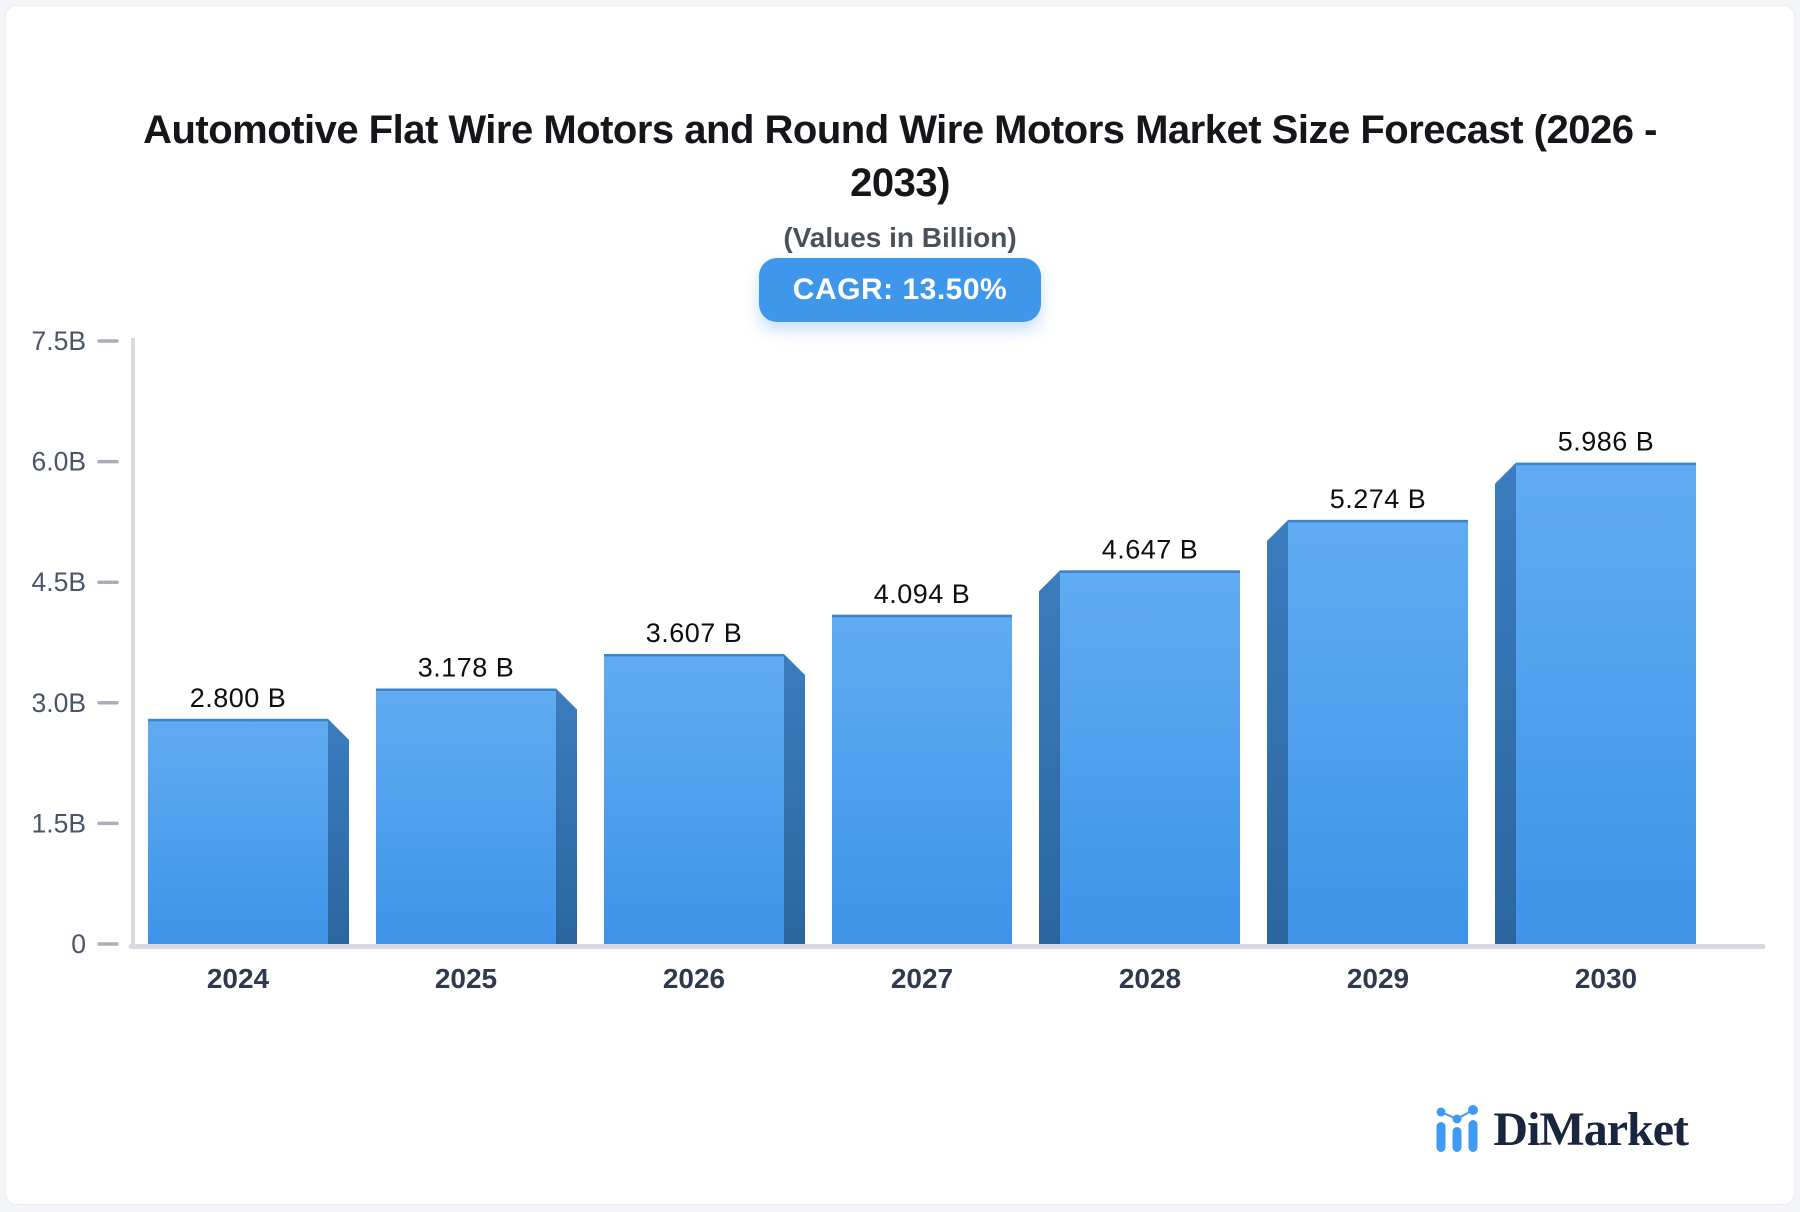  What do you see at coordinates (466, 667) in the screenshot?
I see `bar-value-label-2025: 3.178 B` at bounding box center [466, 667].